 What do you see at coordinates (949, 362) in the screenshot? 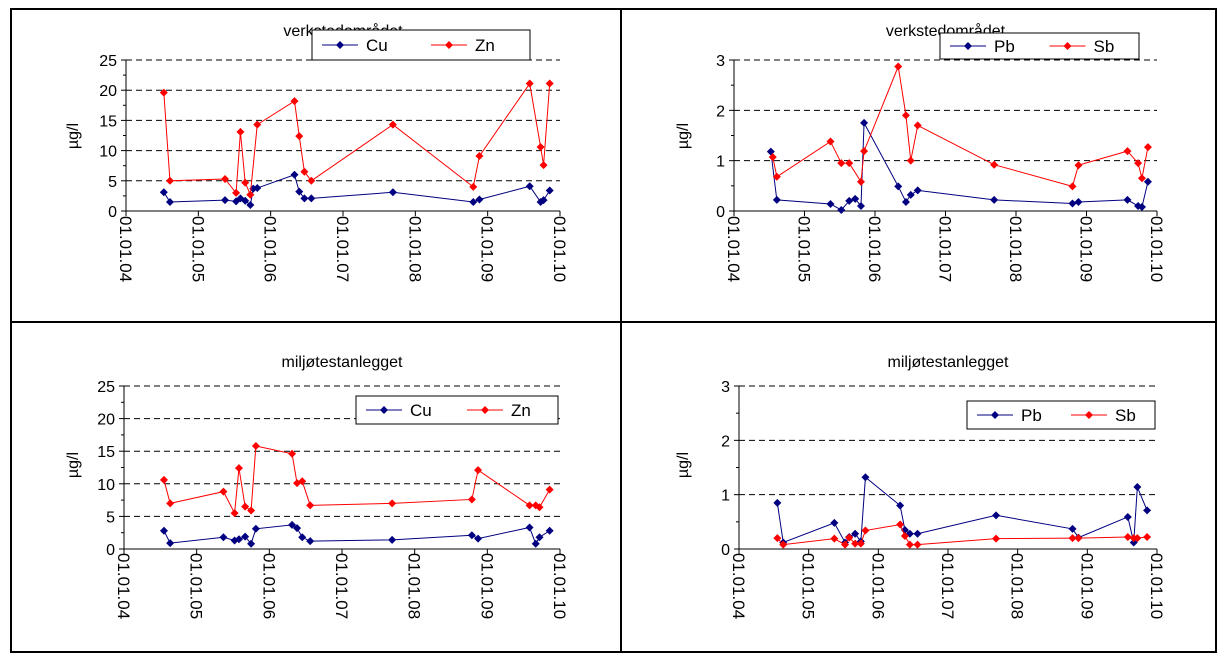
I see `chart-title: miljøtestanlegget` at bounding box center [949, 362].